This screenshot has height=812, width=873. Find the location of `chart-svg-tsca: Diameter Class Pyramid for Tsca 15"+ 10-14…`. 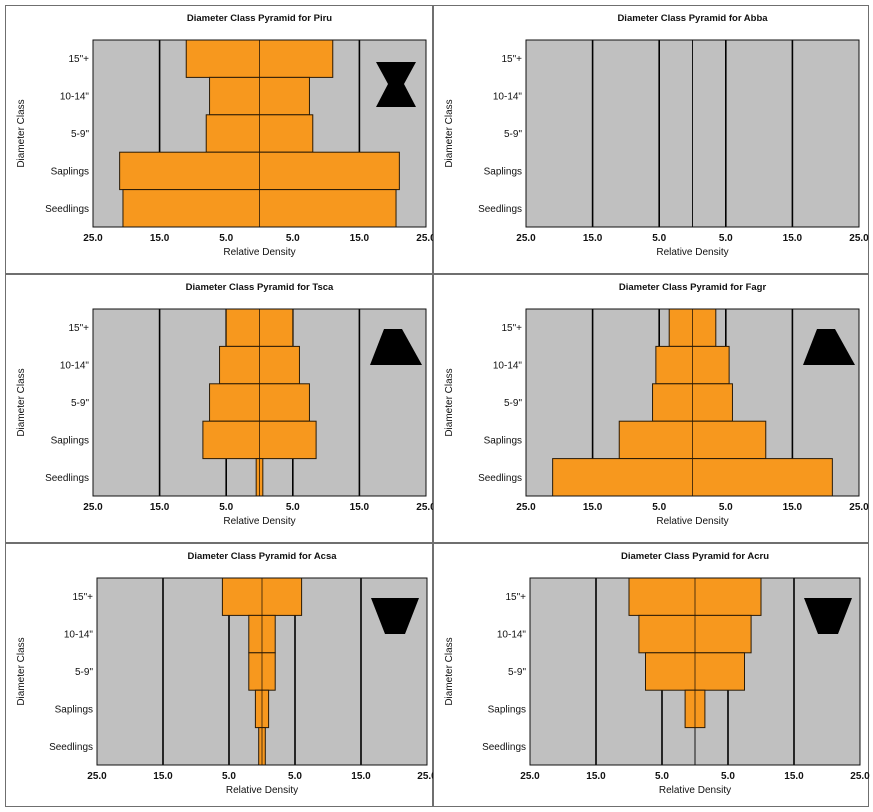

chart-svg-tsca: Diameter Class Pyramid for Tsca 15"+ 10-14… is located at coordinates (225, 404).